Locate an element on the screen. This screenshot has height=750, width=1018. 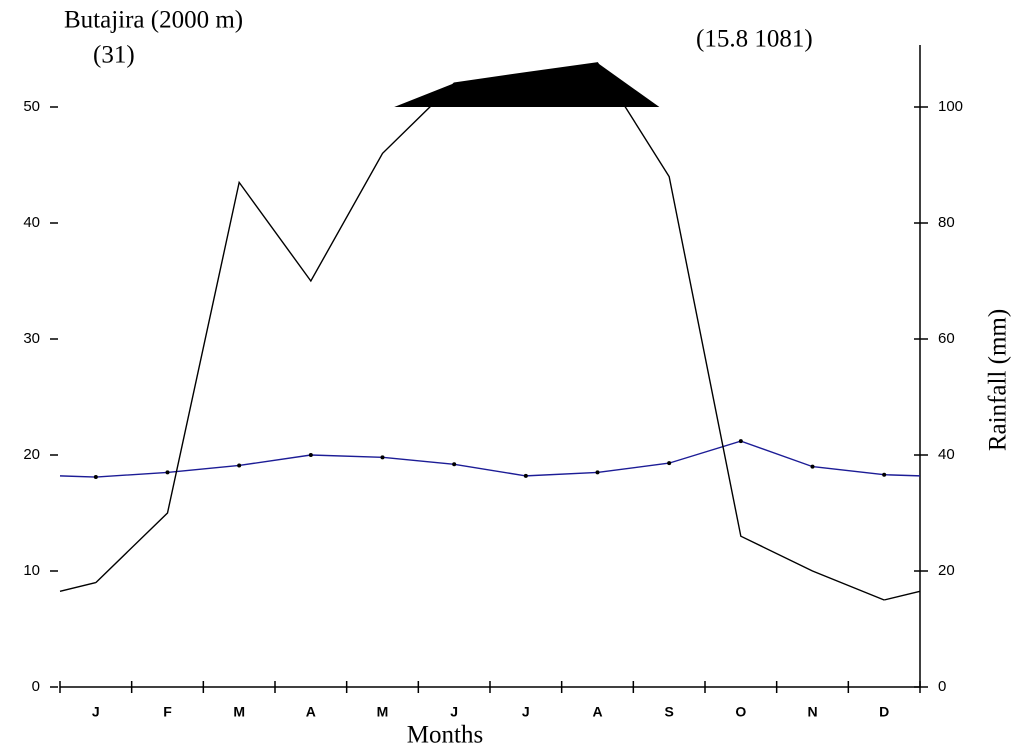
y2-tick-label: 100 is located at coordinates (950, 106).